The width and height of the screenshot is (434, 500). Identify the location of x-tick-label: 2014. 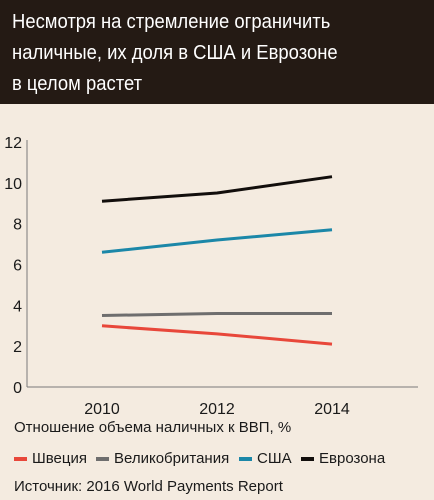
(332, 409).